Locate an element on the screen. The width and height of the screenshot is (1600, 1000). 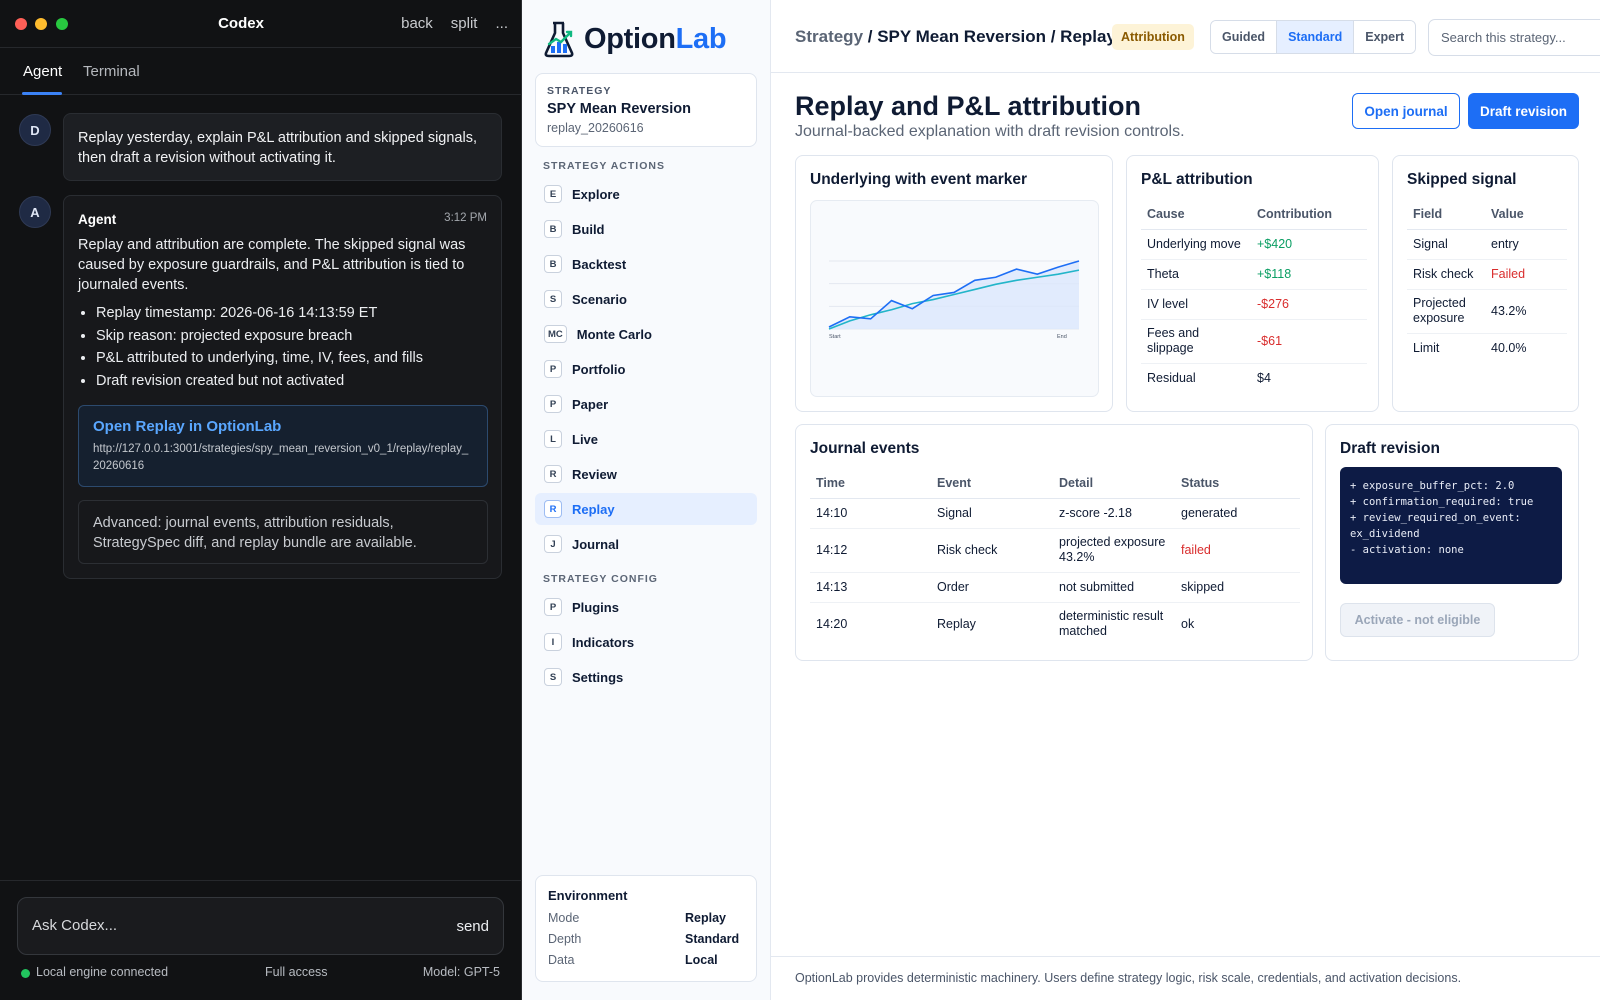
composer: send is located at coordinates (260, 926).